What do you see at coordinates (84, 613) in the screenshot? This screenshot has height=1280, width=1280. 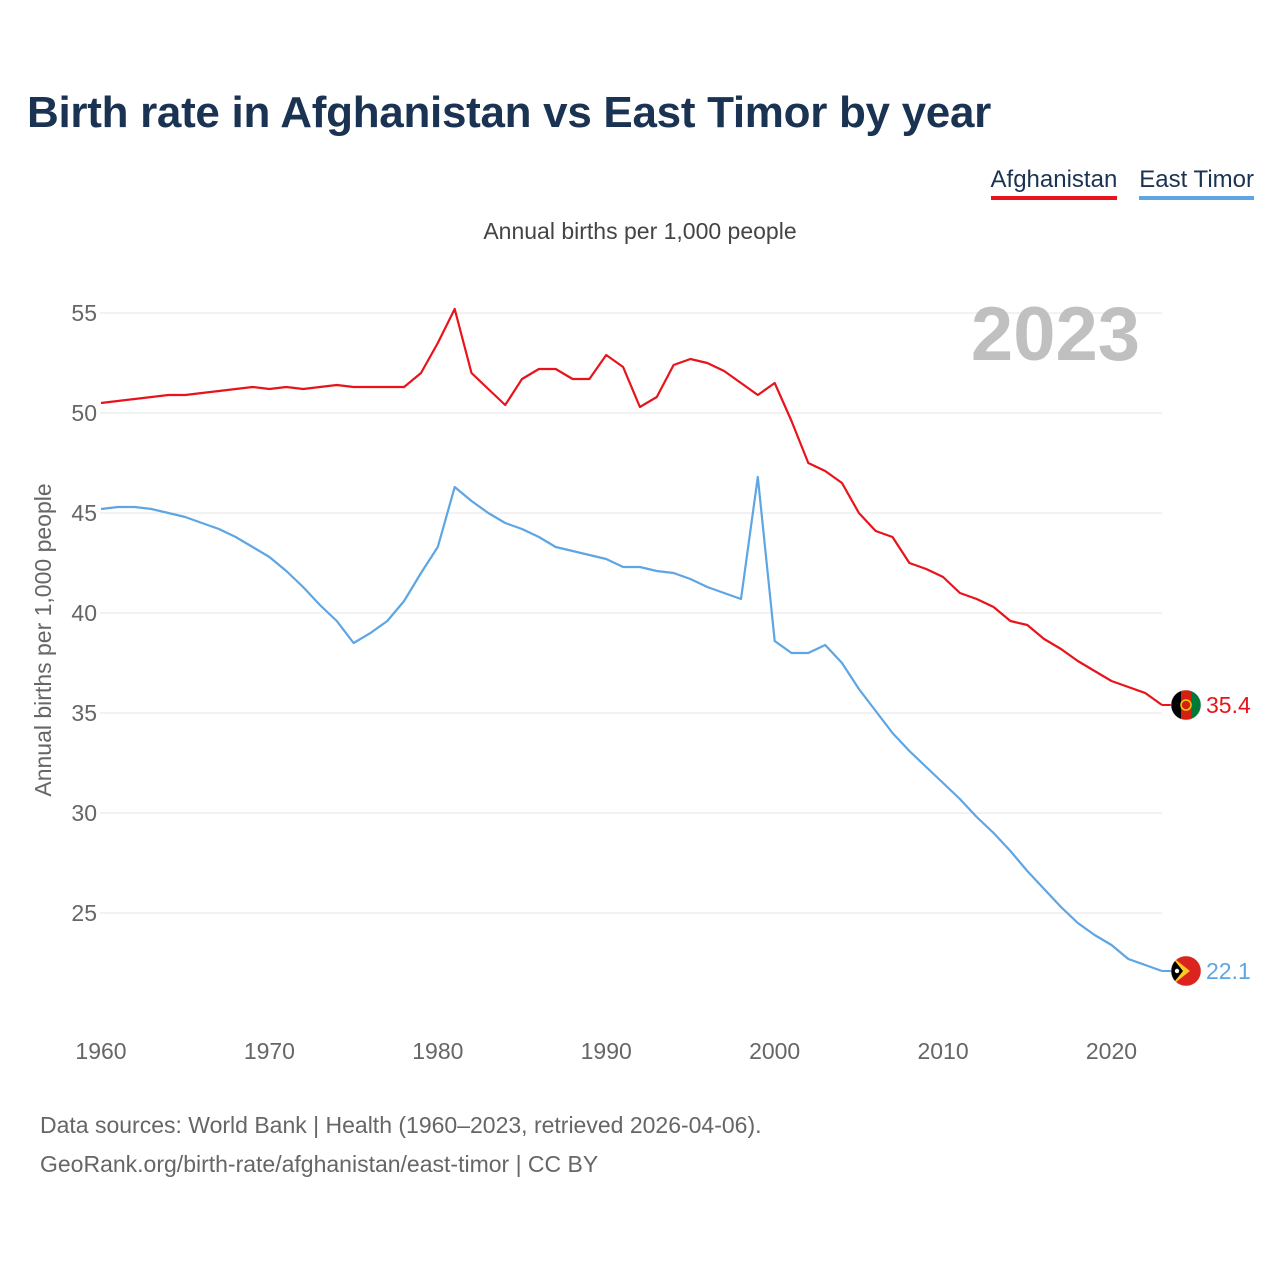 I see `y-tick-label: 40` at bounding box center [84, 613].